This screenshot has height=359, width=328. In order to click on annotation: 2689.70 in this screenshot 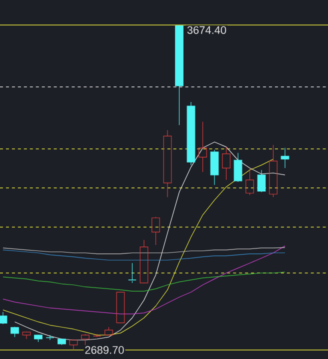, I will do `click(104, 350)`.